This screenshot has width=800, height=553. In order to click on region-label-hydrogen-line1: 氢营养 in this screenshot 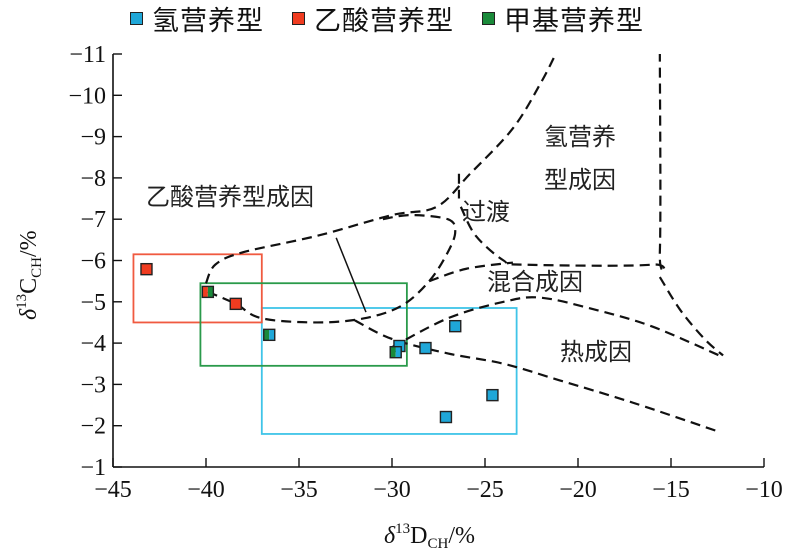, I will do `click(580, 137)`.